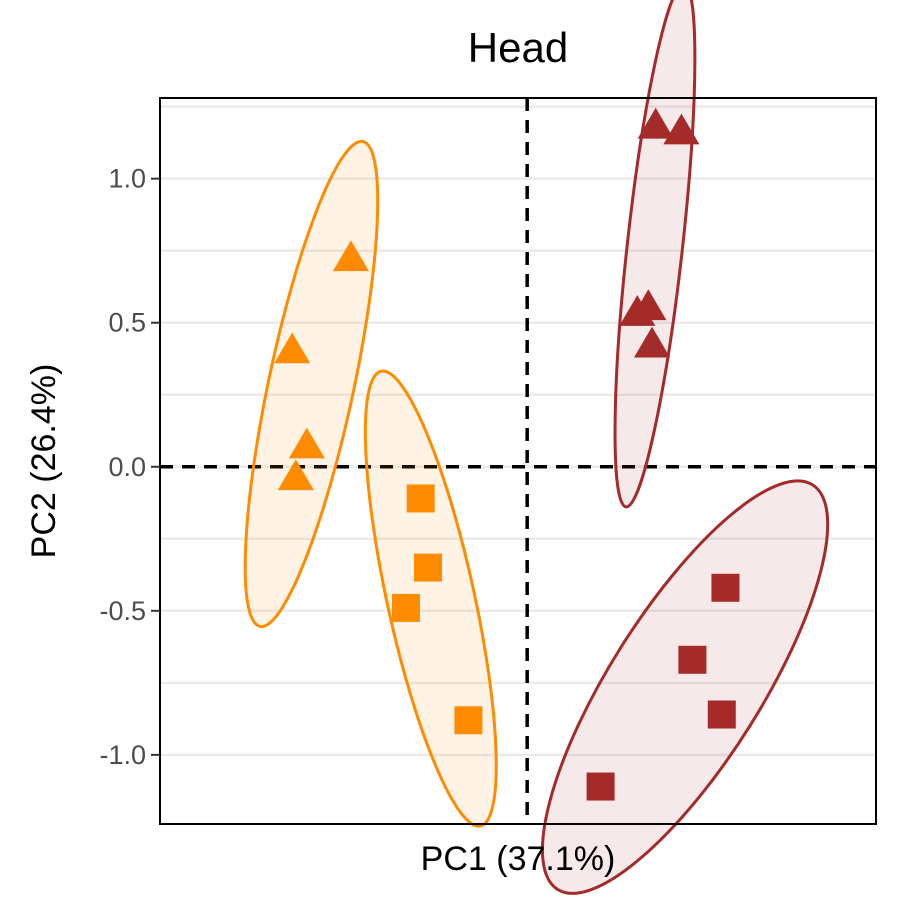 This screenshot has height=900, width=900. Describe the element at coordinates (518, 859) in the screenshot. I see `x-axis-label: PC1 (37.1%)` at that location.